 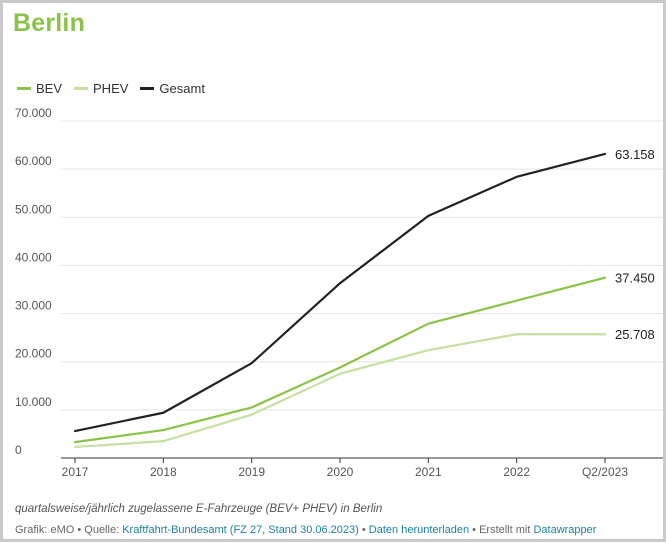 I want to click on y-tick-label: 50.000, so click(x=33, y=209).